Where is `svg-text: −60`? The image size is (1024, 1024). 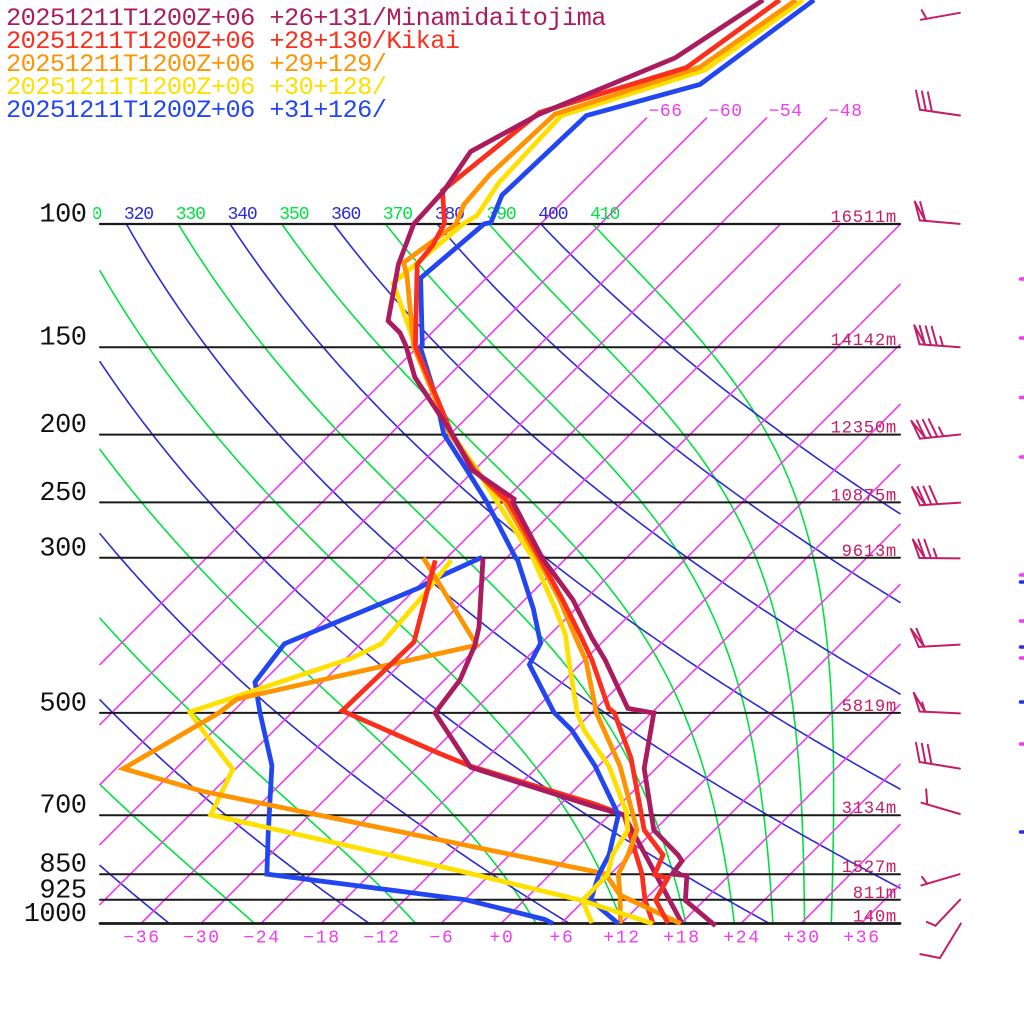
svg-text: −60 is located at coordinates (726, 112).